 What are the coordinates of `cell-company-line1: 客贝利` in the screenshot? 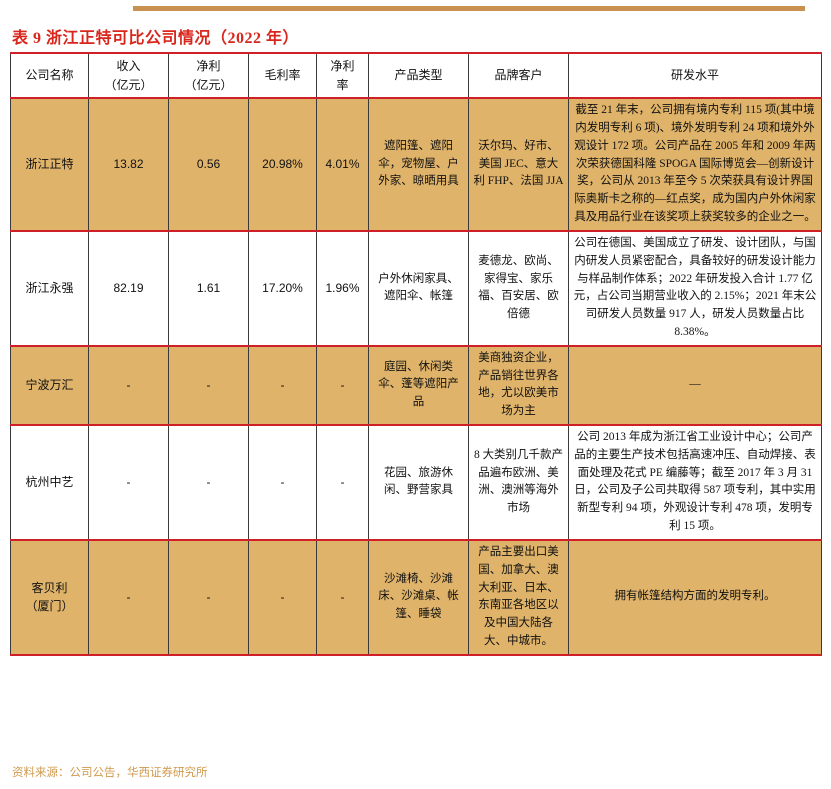 It's located at (49, 587).